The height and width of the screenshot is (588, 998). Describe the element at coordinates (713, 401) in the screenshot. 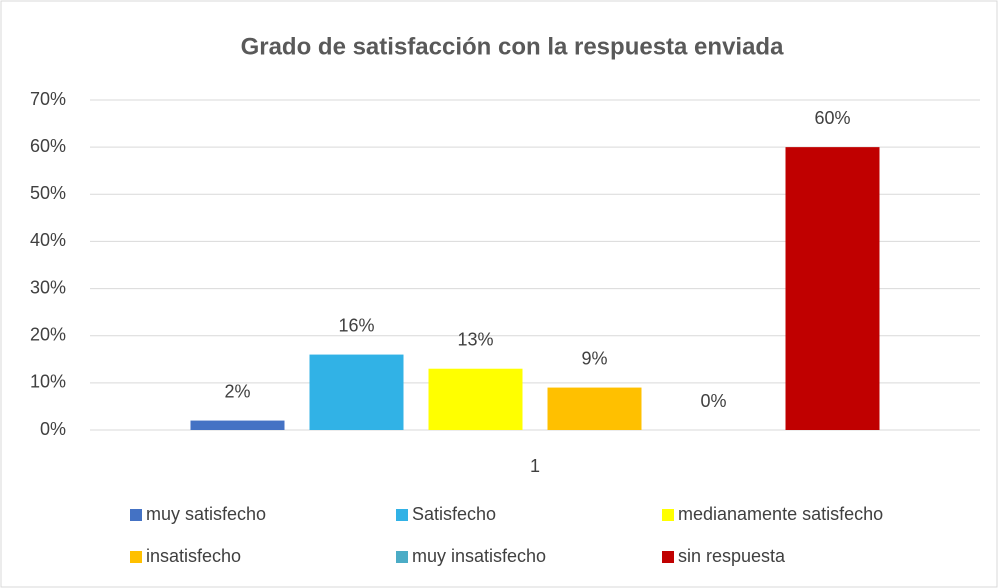

I see `data-label: 0%` at that location.